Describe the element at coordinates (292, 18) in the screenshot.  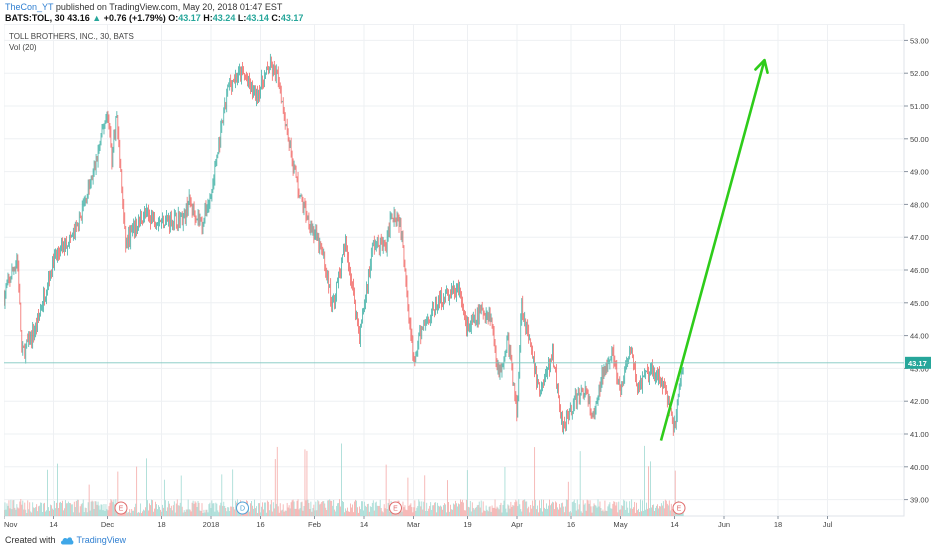
I see `close-value: 43.17` at that location.